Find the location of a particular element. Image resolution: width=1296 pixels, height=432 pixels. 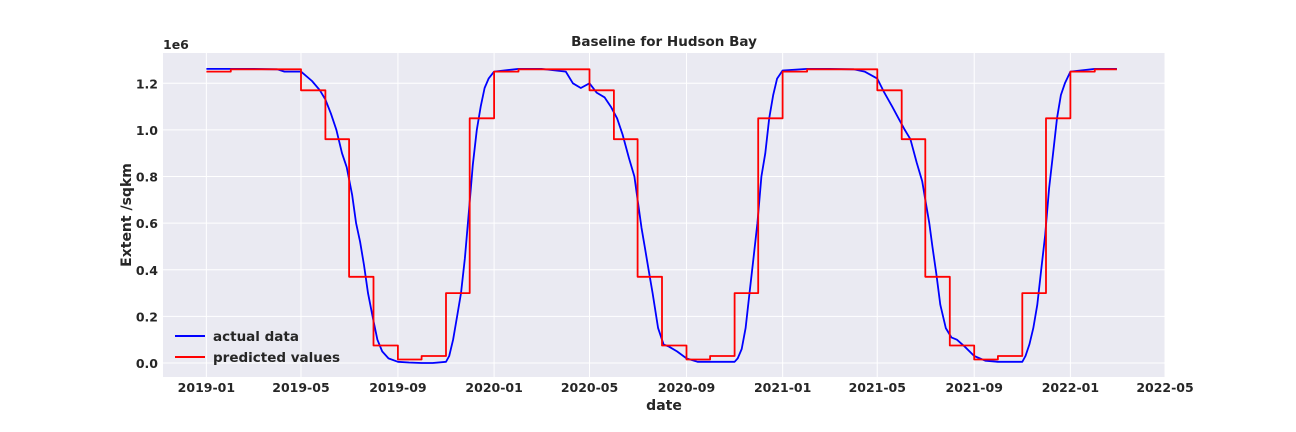

y-tick-label: 0.8 is located at coordinates (147, 177).